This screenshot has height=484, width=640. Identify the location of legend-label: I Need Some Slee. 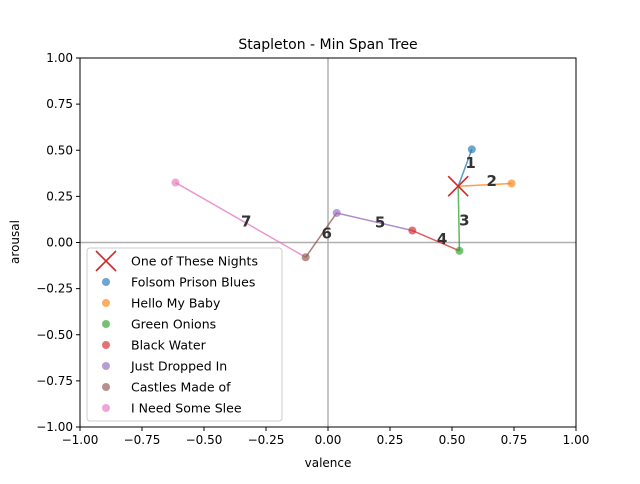
(186, 408).